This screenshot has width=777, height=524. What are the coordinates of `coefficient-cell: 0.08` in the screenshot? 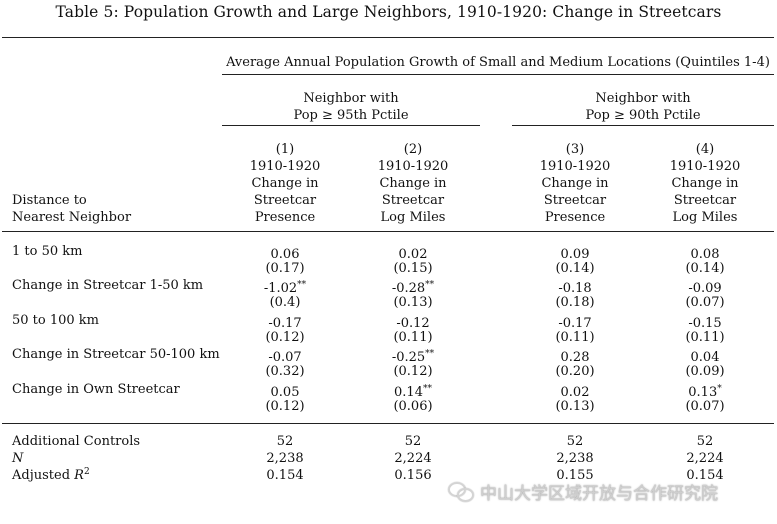 It's located at (705, 253).